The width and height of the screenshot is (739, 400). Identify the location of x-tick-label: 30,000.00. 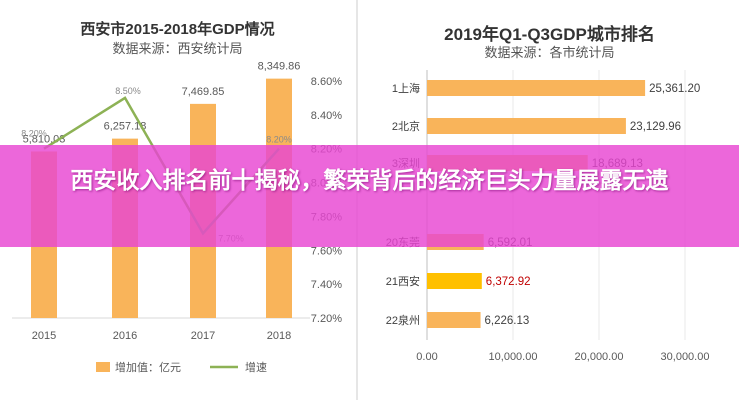
(685, 357).